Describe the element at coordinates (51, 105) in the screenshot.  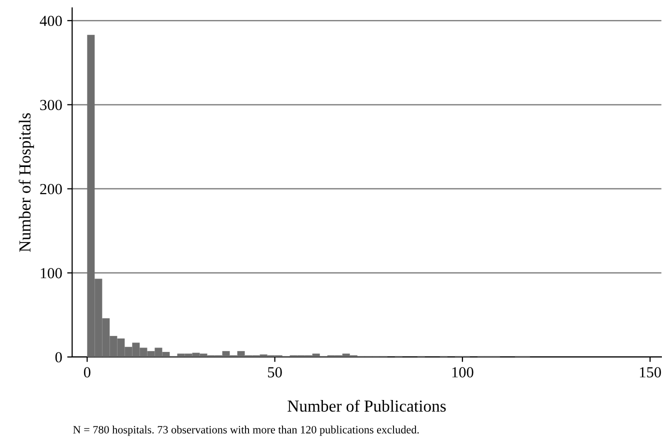
I see `y-tick-label: 300` at that location.